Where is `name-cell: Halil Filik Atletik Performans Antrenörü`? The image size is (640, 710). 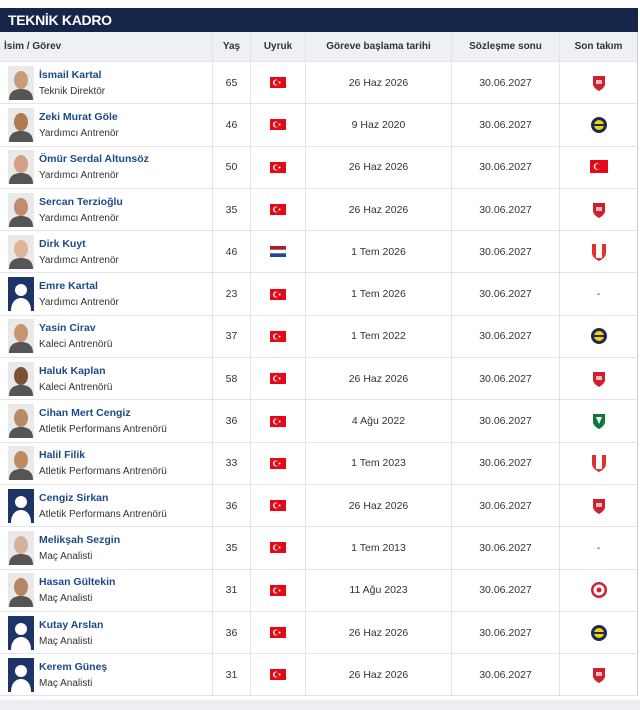 name-cell: Halil Filik Atletik Performans Antrenörü is located at coordinates (106, 463).